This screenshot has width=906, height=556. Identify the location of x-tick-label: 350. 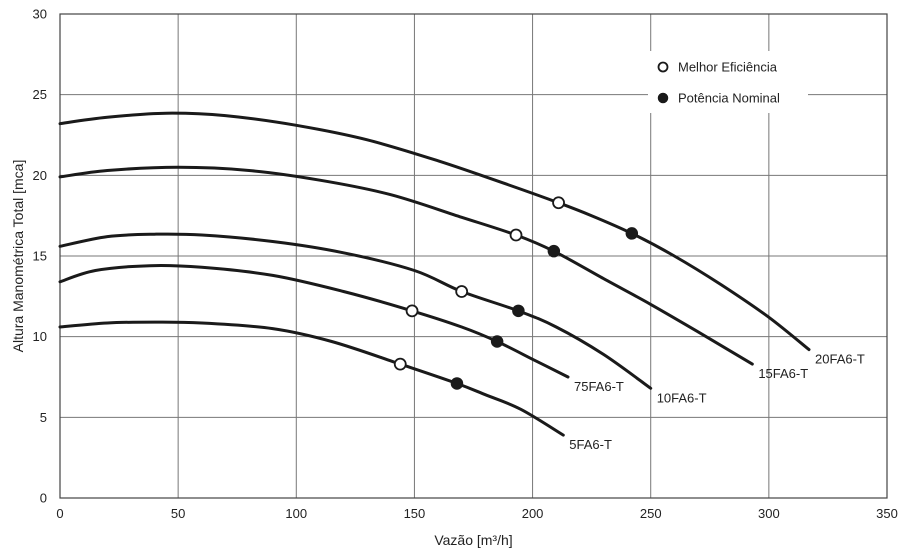
(887, 513).